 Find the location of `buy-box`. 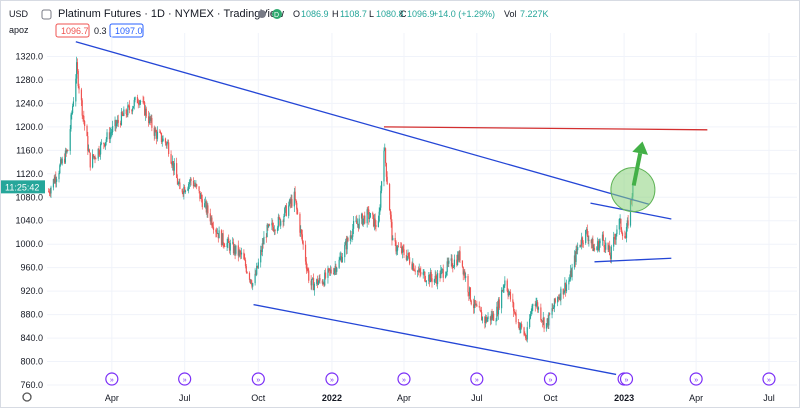

buy-box is located at coordinates (126, 30).